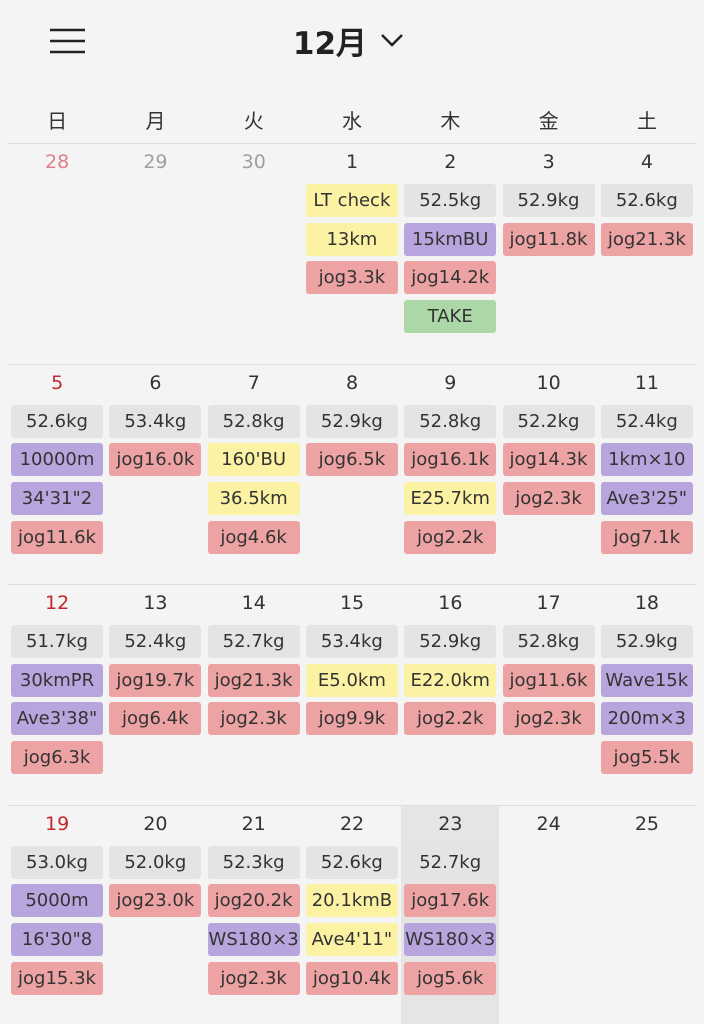  What do you see at coordinates (352, 162) in the screenshot?
I see `date-number: 1` at bounding box center [352, 162].